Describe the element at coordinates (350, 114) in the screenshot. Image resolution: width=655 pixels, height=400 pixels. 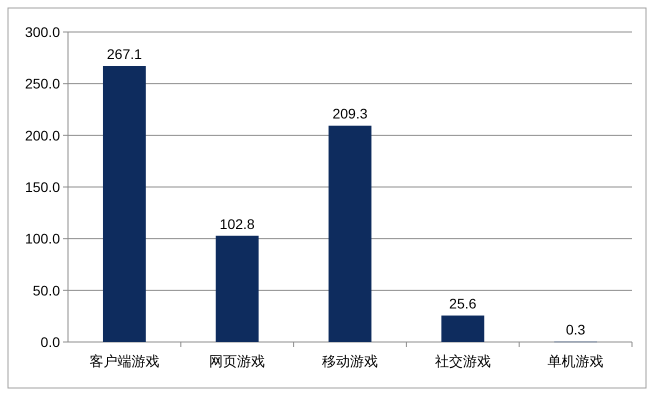
I see `data-label: 209.3` at that location.